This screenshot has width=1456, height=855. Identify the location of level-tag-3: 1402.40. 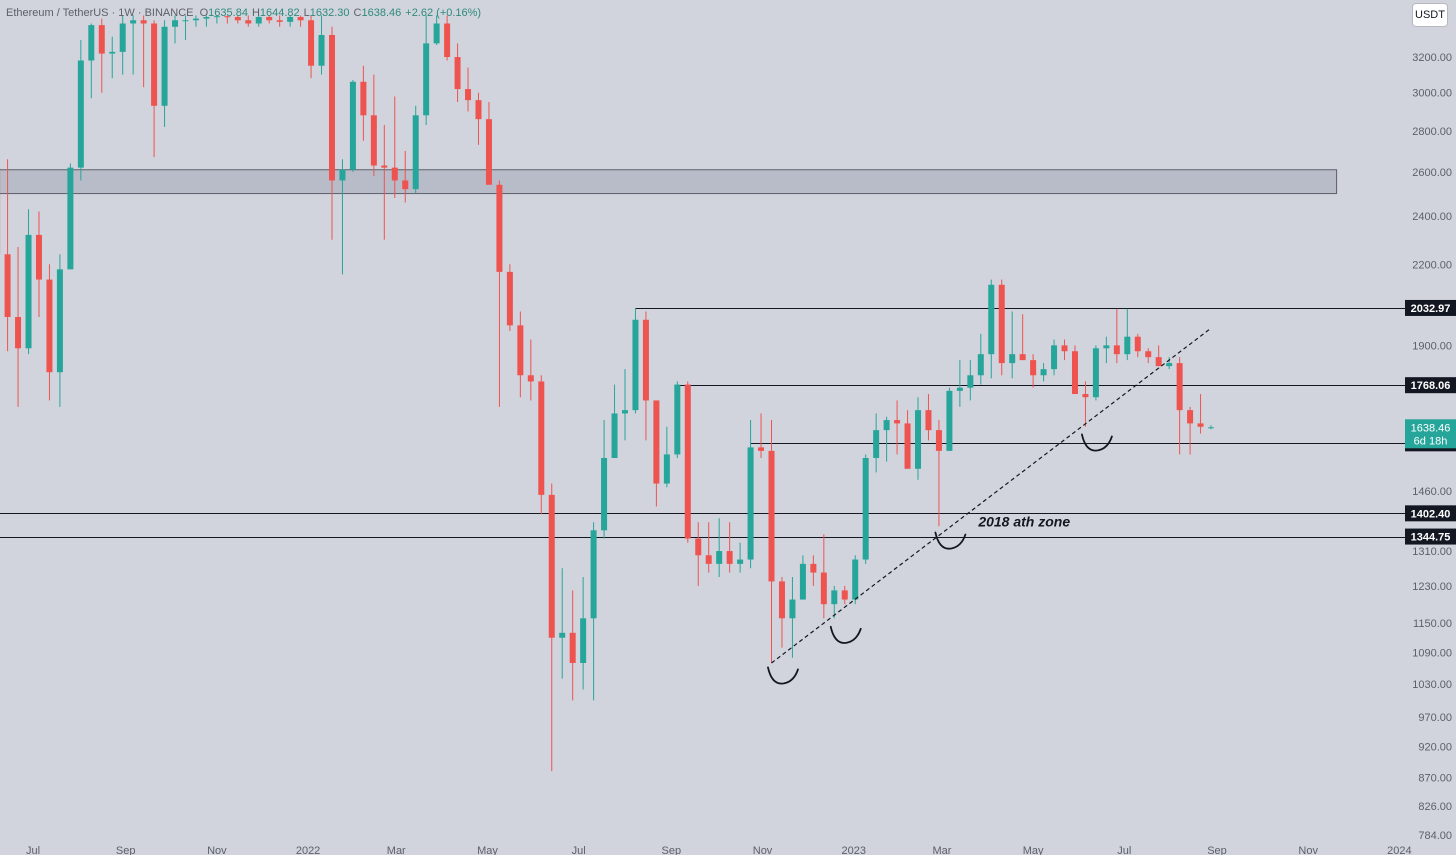
(1431, 514).